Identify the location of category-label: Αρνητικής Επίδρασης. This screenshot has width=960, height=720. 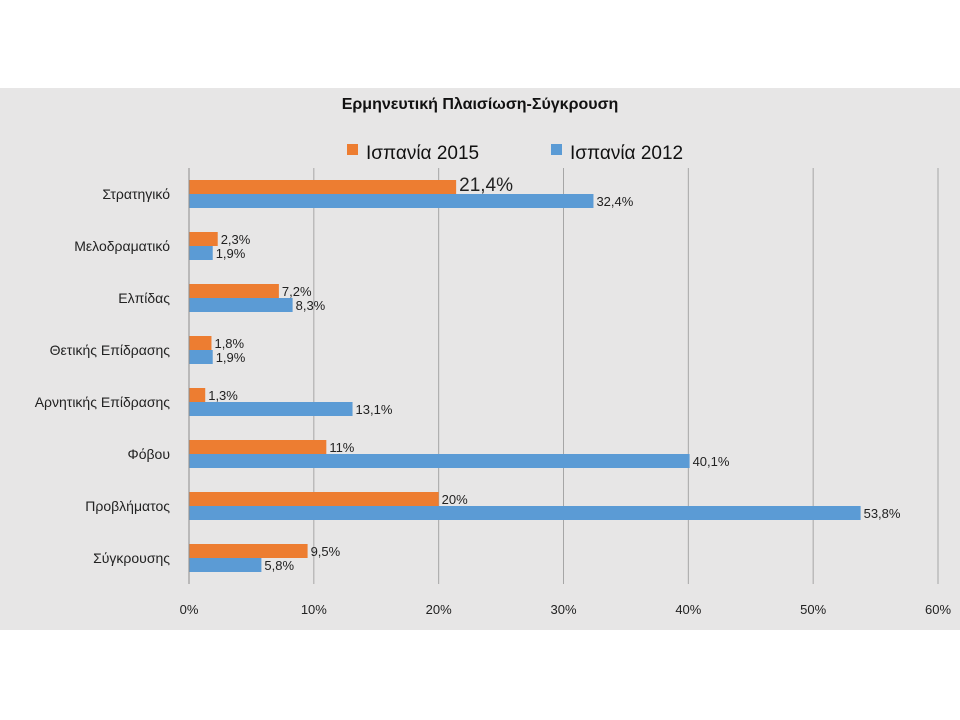
(103, 402).